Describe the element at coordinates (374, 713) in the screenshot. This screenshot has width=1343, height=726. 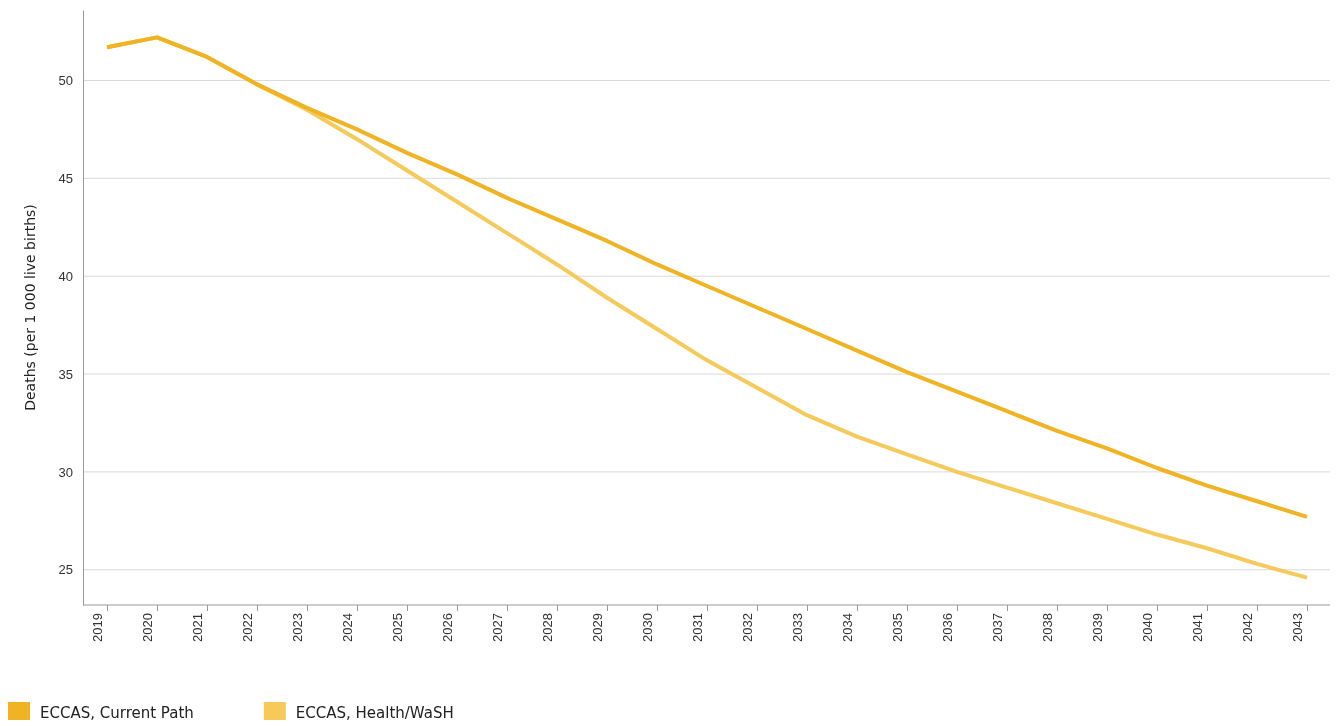
I see `legend-label: ECCAS, Health/WaSH` at that location.